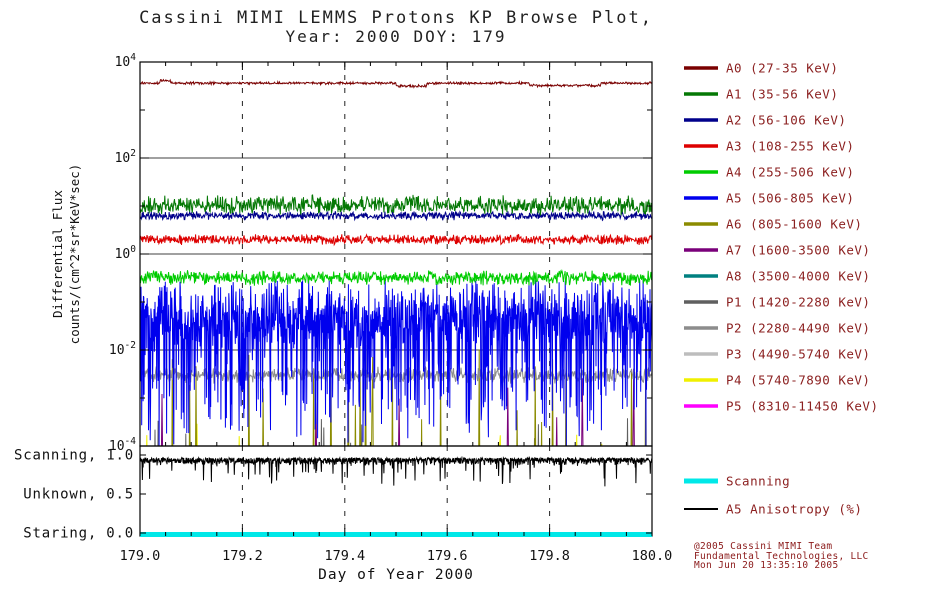 The width and height of the screenshot is (950, 600). What do you see at coordinates (798, 302) in the screenshot?
I see `legend-label-p1: P1 (1420-2280 KeV)` at bounding box center [798, 302].